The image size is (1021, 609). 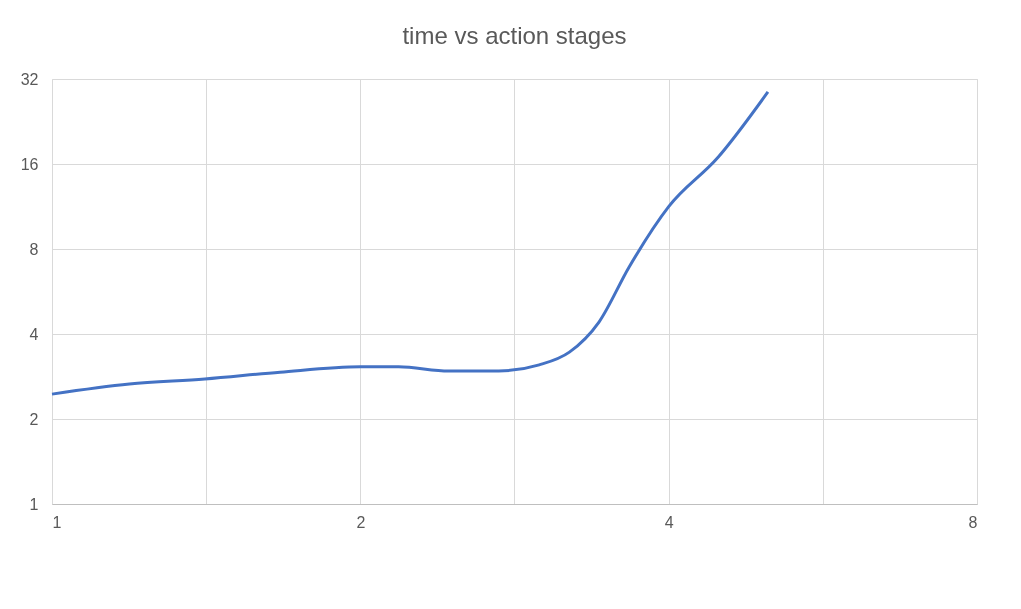 I want to click on y-tick-label: 1, so click(x=34, y=504).